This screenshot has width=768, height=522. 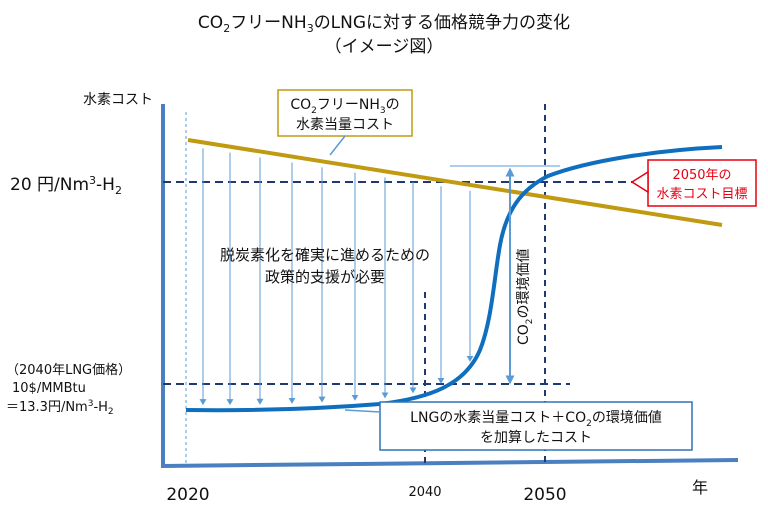 I want to click on target-pointer, so click(x=639, y=182).